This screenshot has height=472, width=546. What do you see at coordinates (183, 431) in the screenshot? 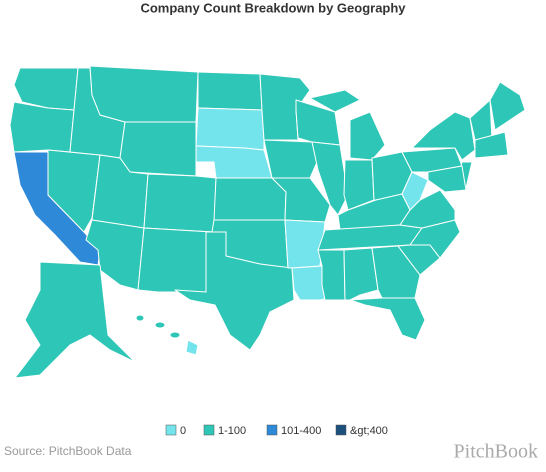
I see `legend-label: 0` at bounding box center [183, 431].